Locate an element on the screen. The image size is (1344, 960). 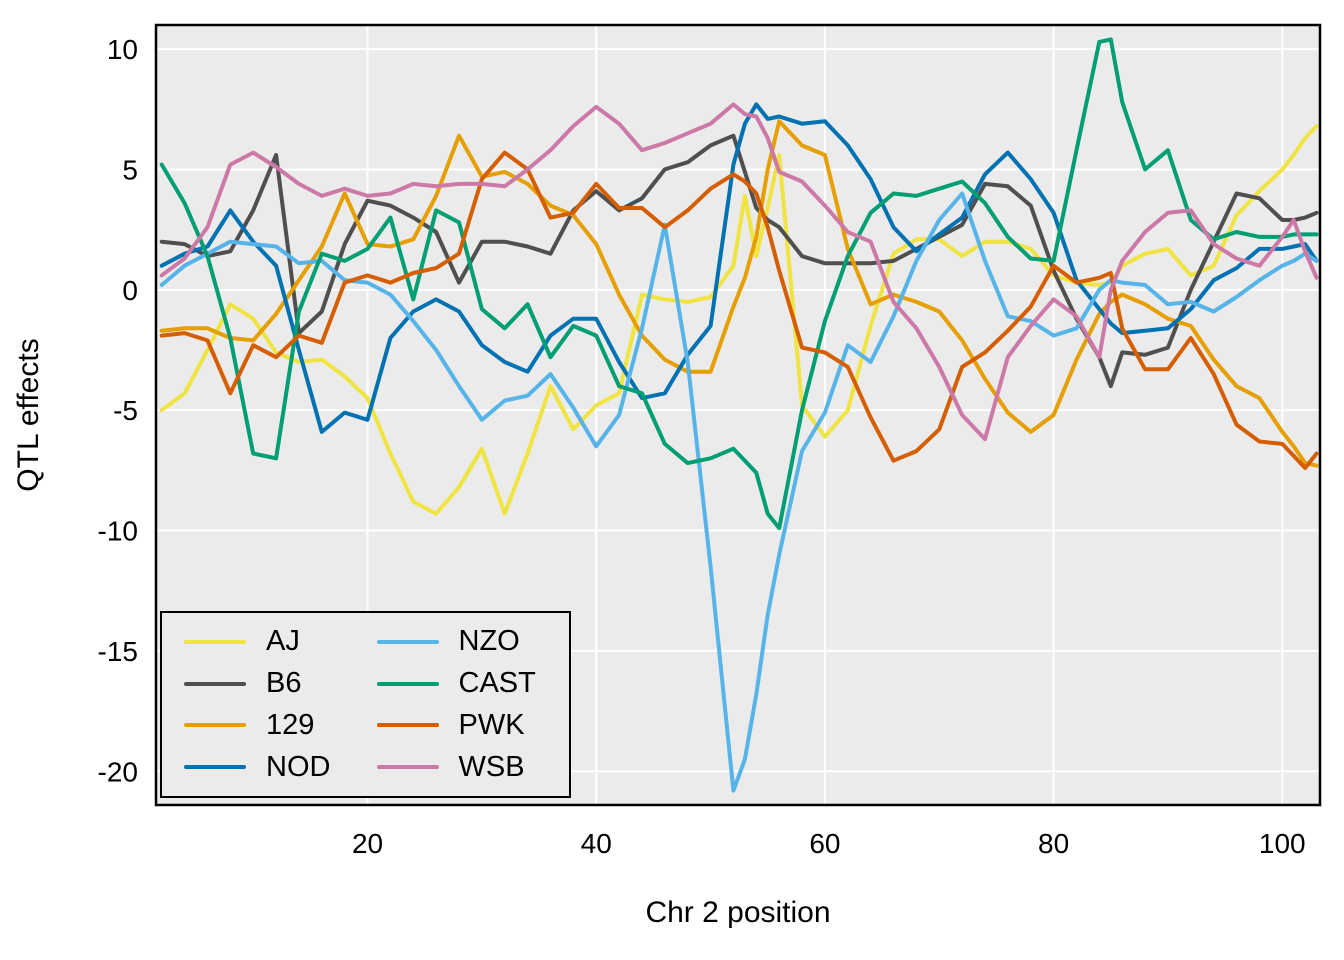
legend-swatch-wsb is located at coordinates (407, 767).